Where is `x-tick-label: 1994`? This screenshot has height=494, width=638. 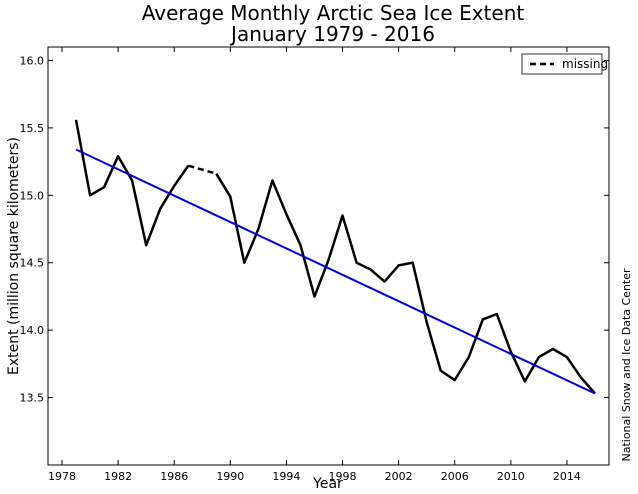 x-tick-label: 1994 is located at coordinates (286, 476).